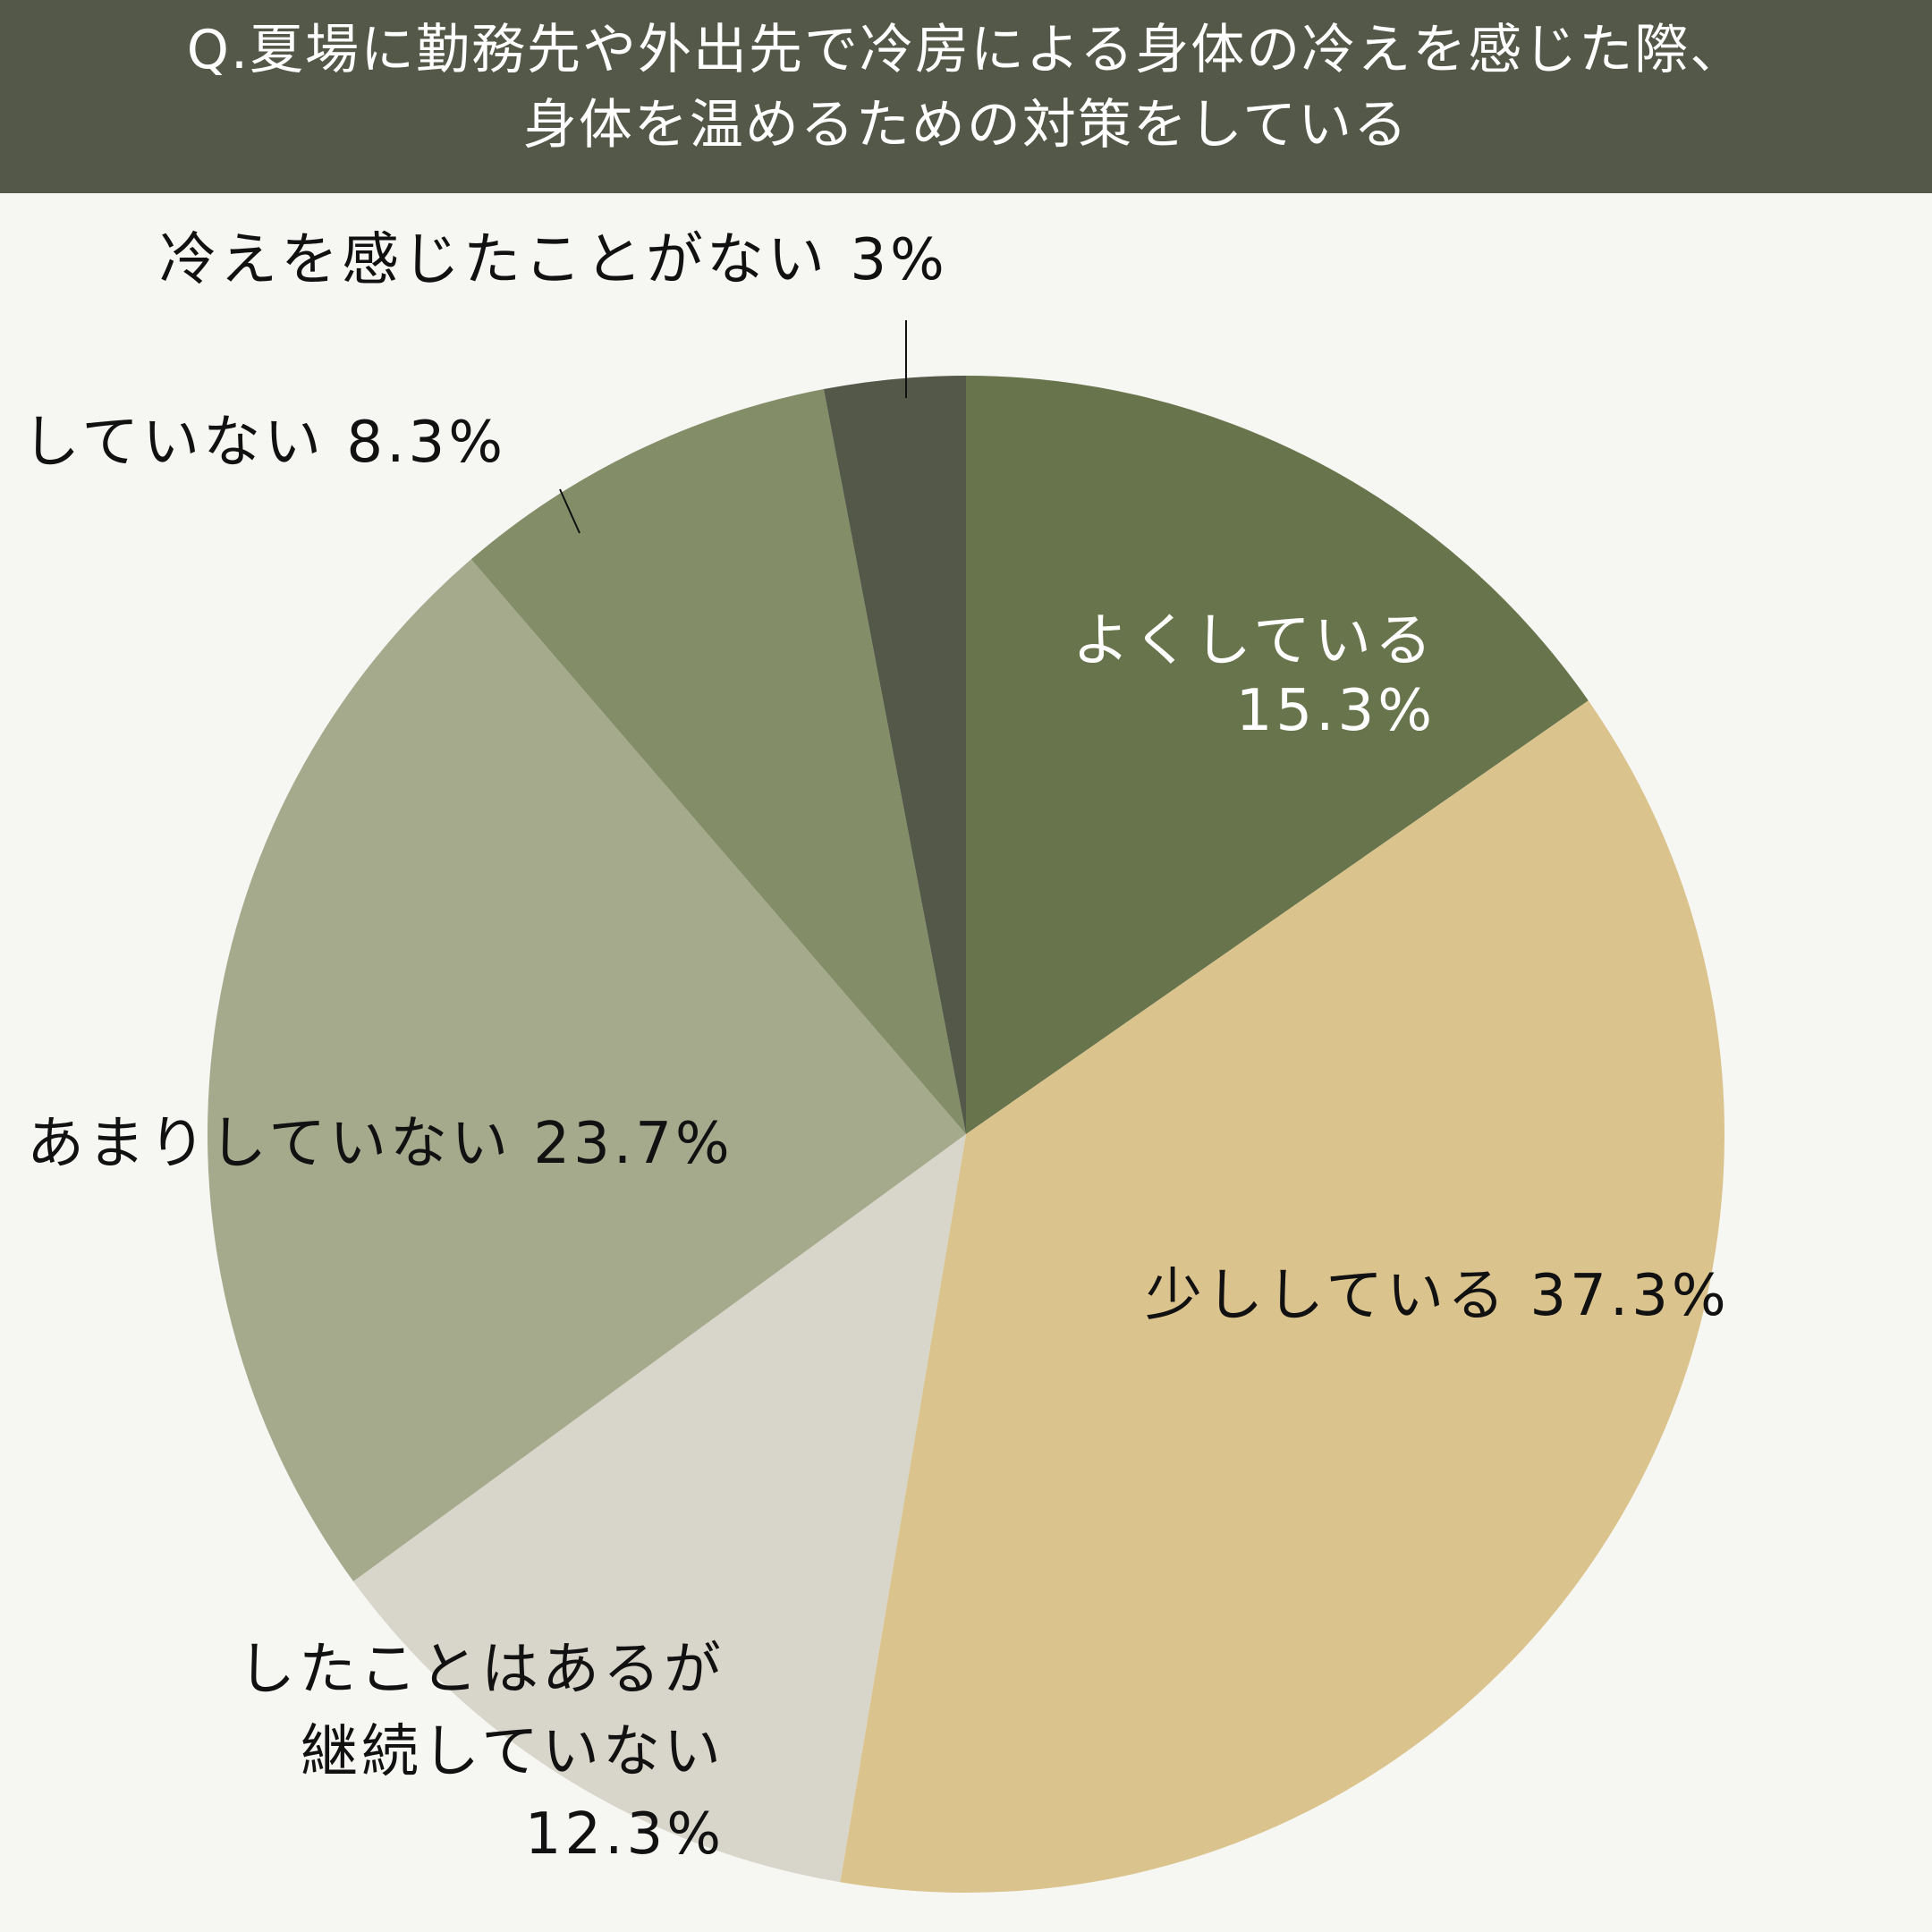  I want to click on slice-label-3-line-1: したことはあるが, so click(481, 1670).